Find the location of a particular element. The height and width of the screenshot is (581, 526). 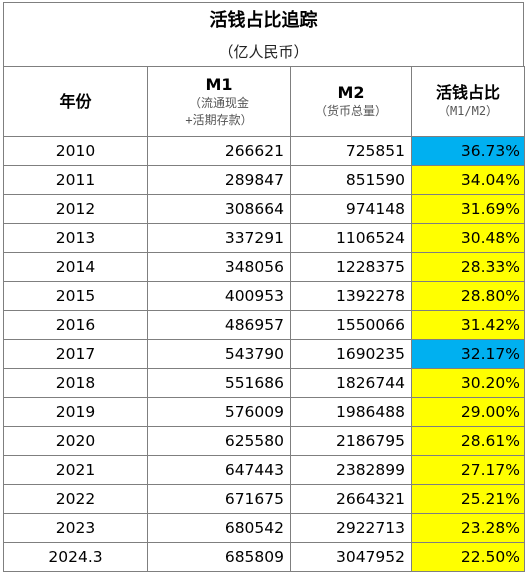

m2-cell: 974148 is located at coordinates (351, 209).